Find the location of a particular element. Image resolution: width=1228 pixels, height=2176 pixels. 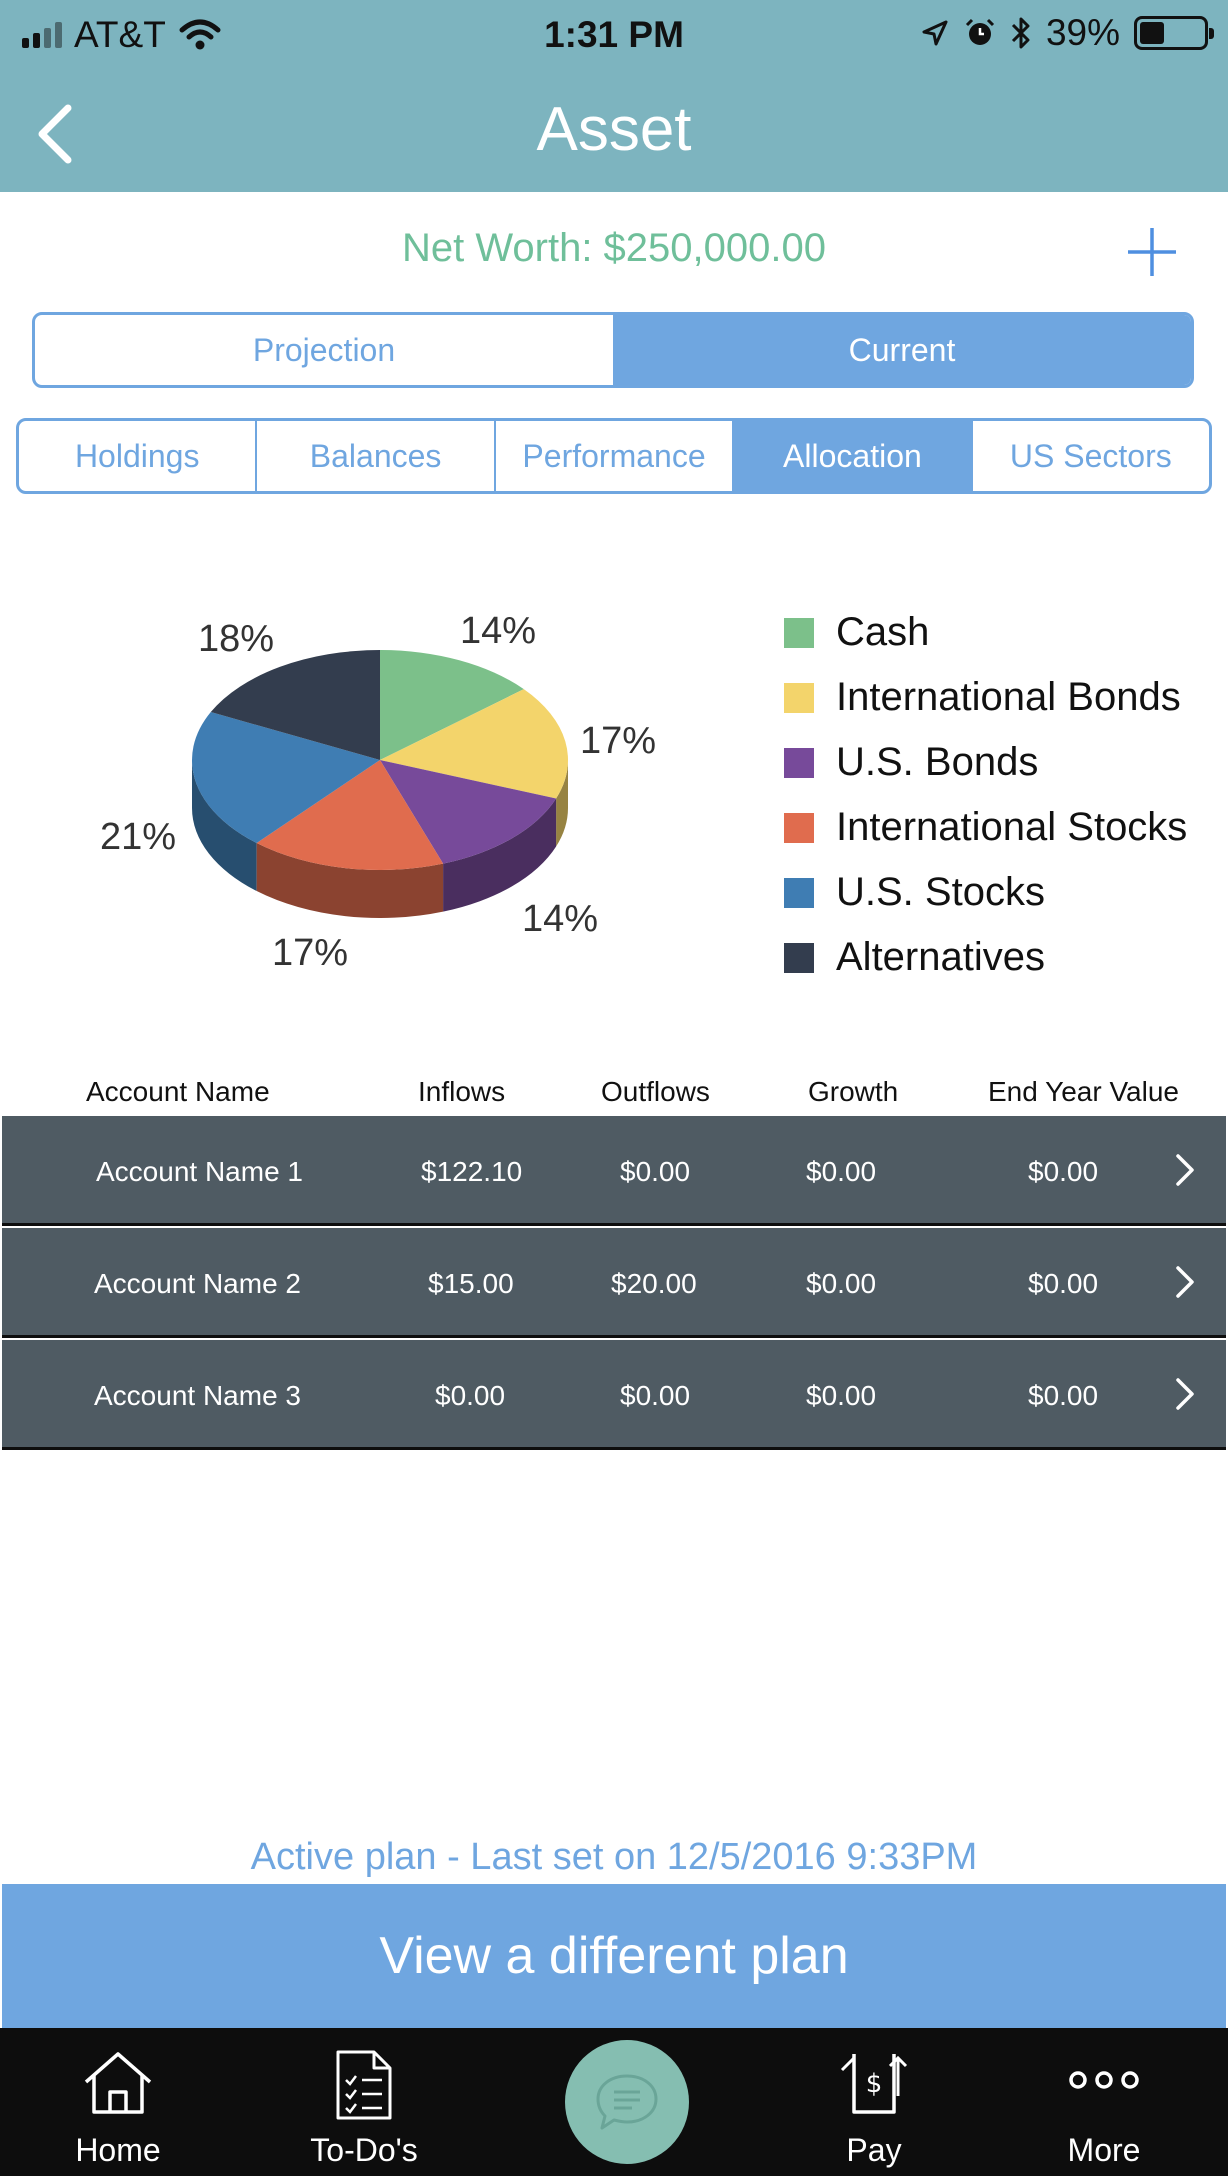

legend-label: International Bonds is located at coordinates (1008, 697).